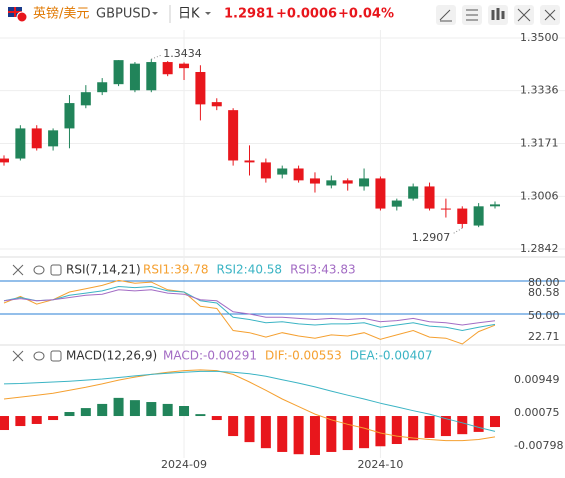 The height and width of the screenshot is (478, 565). Describe the element at coordinates (111, 356) in the screenshot. I see `panel-title: MACD(12,26,9)` at that location.